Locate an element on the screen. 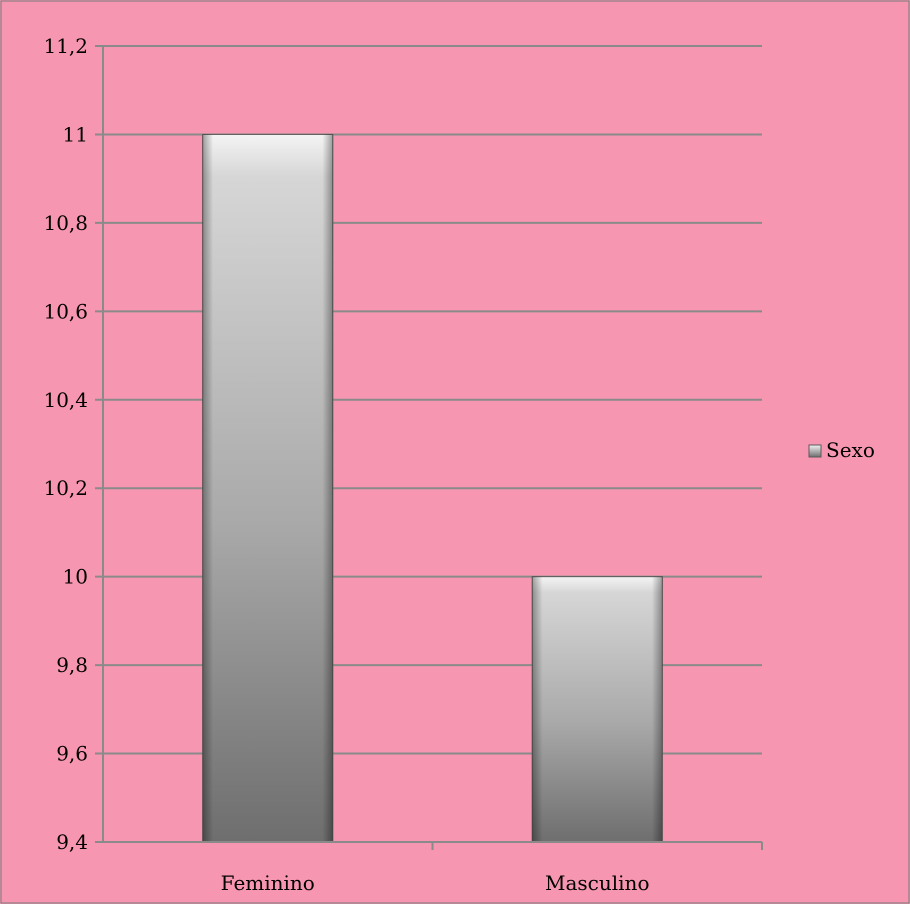  y-tick-label: 10,8 is located at coordinates (65, 223).